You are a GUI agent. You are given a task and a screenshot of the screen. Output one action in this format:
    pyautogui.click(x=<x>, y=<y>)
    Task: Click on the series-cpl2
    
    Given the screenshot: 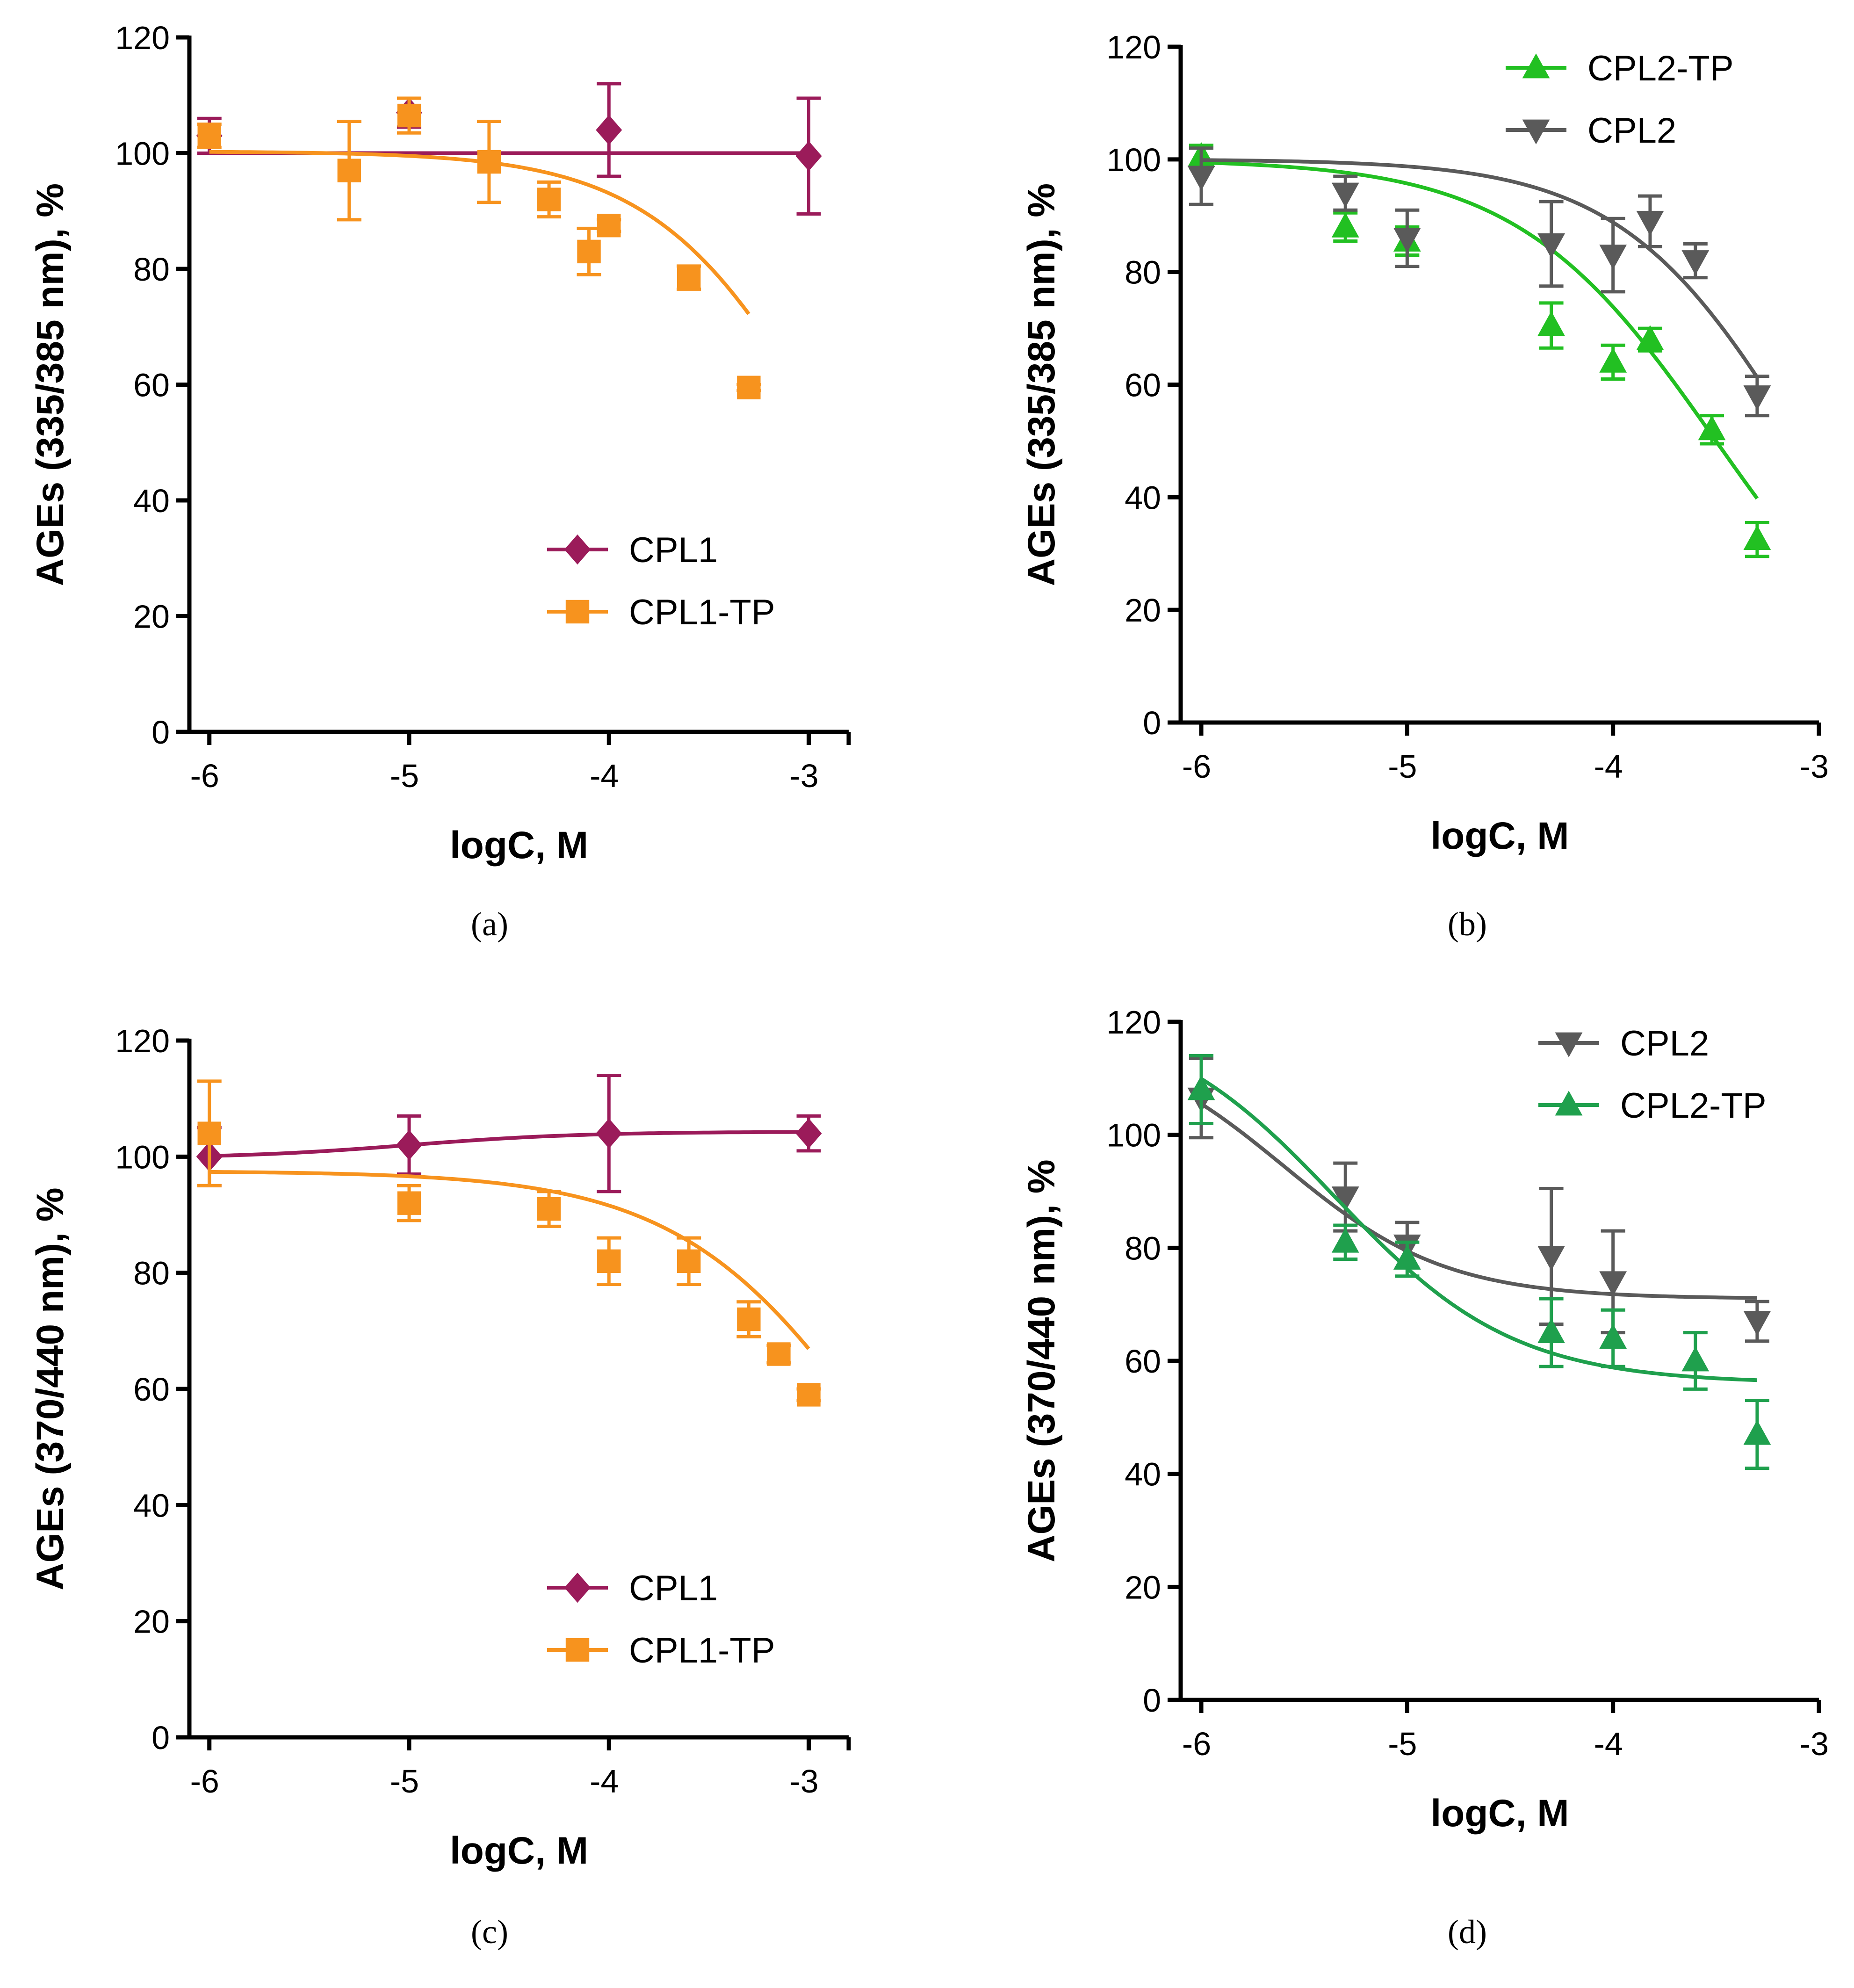 What is the action you would take?
    pyautogui.click(x=1479, y=282)
    